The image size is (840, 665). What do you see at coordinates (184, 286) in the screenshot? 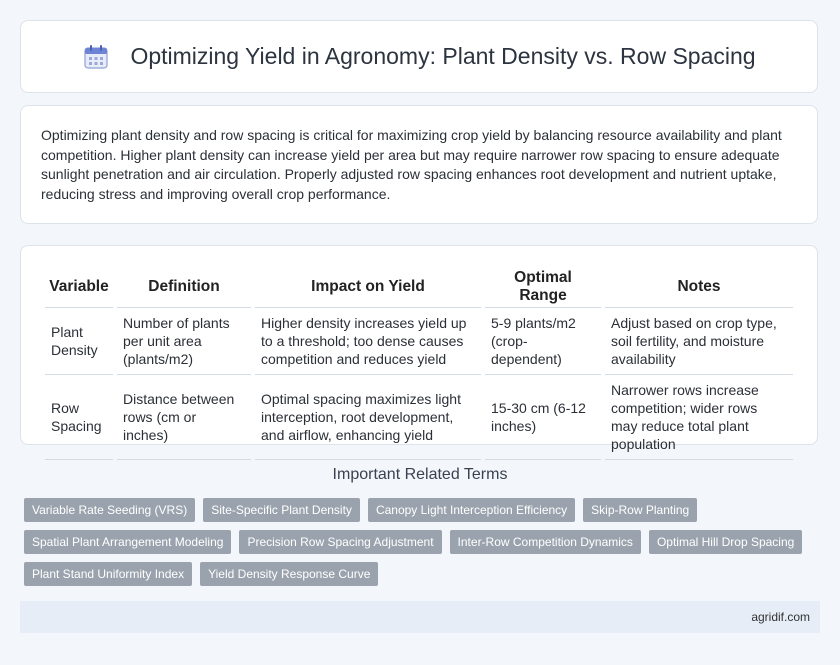
I see `column-header: Definition` at bounding box center [184, 286].